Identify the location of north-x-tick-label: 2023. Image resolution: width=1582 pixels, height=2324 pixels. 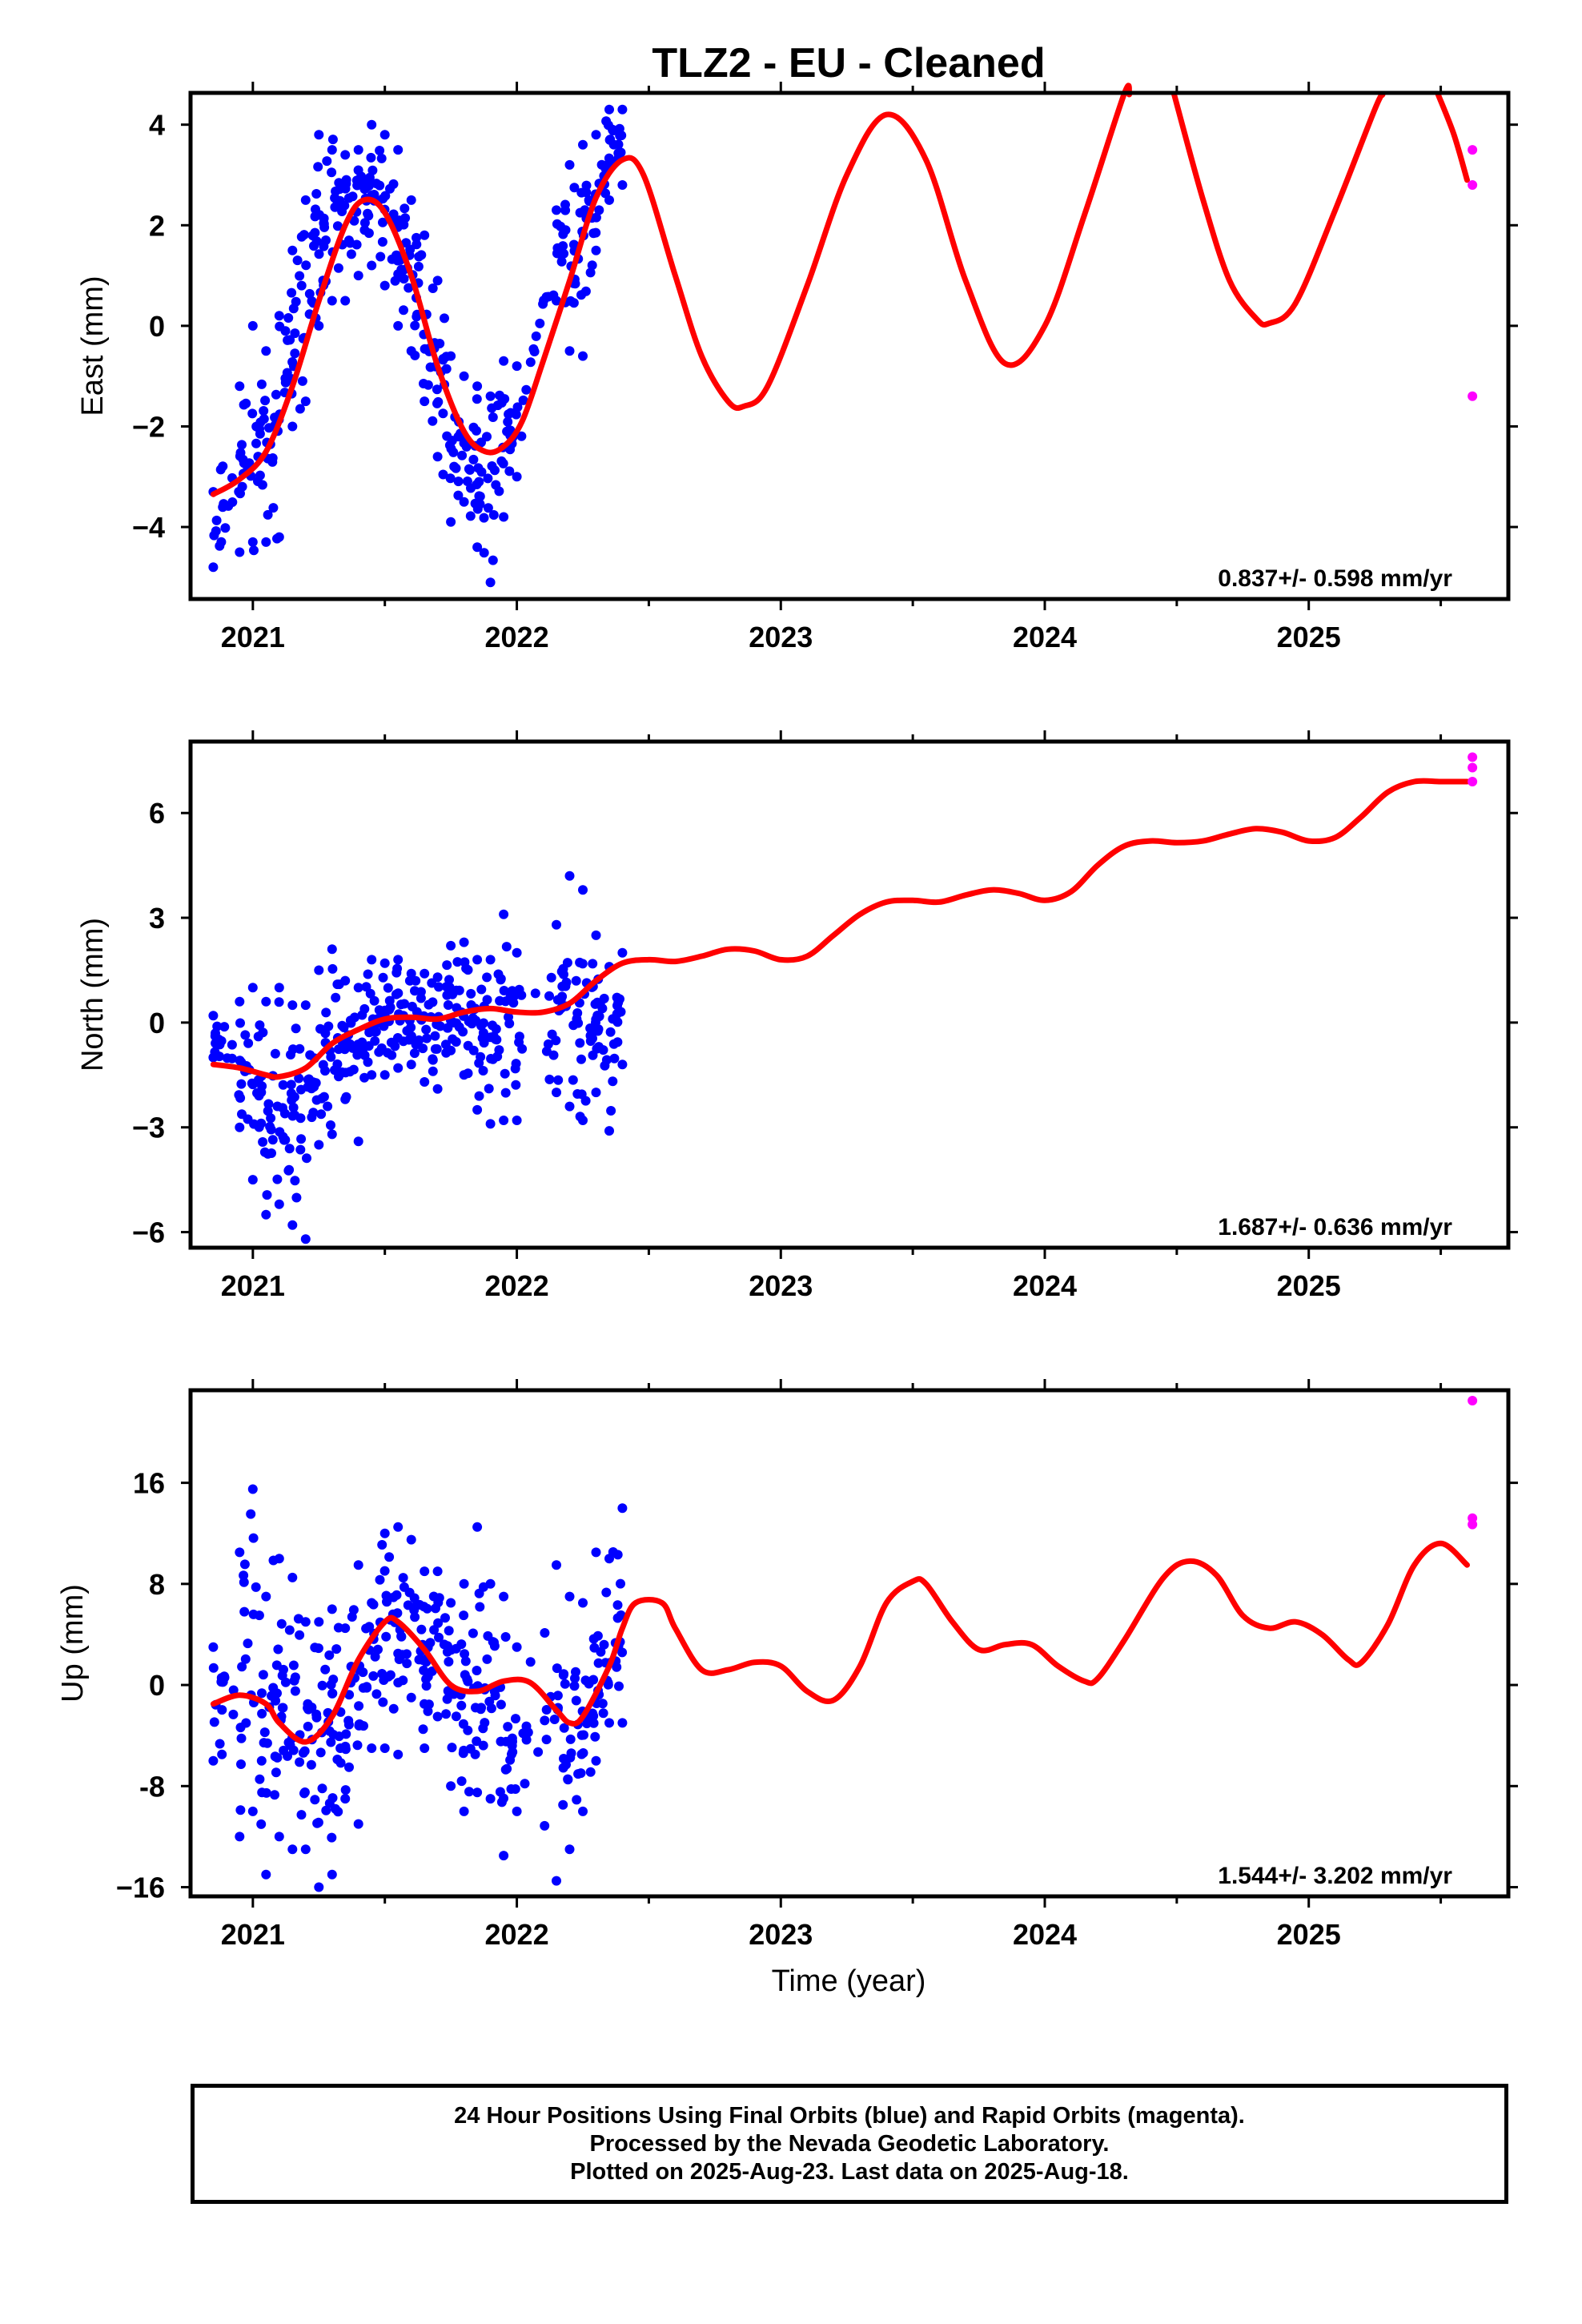
(781, 1285).